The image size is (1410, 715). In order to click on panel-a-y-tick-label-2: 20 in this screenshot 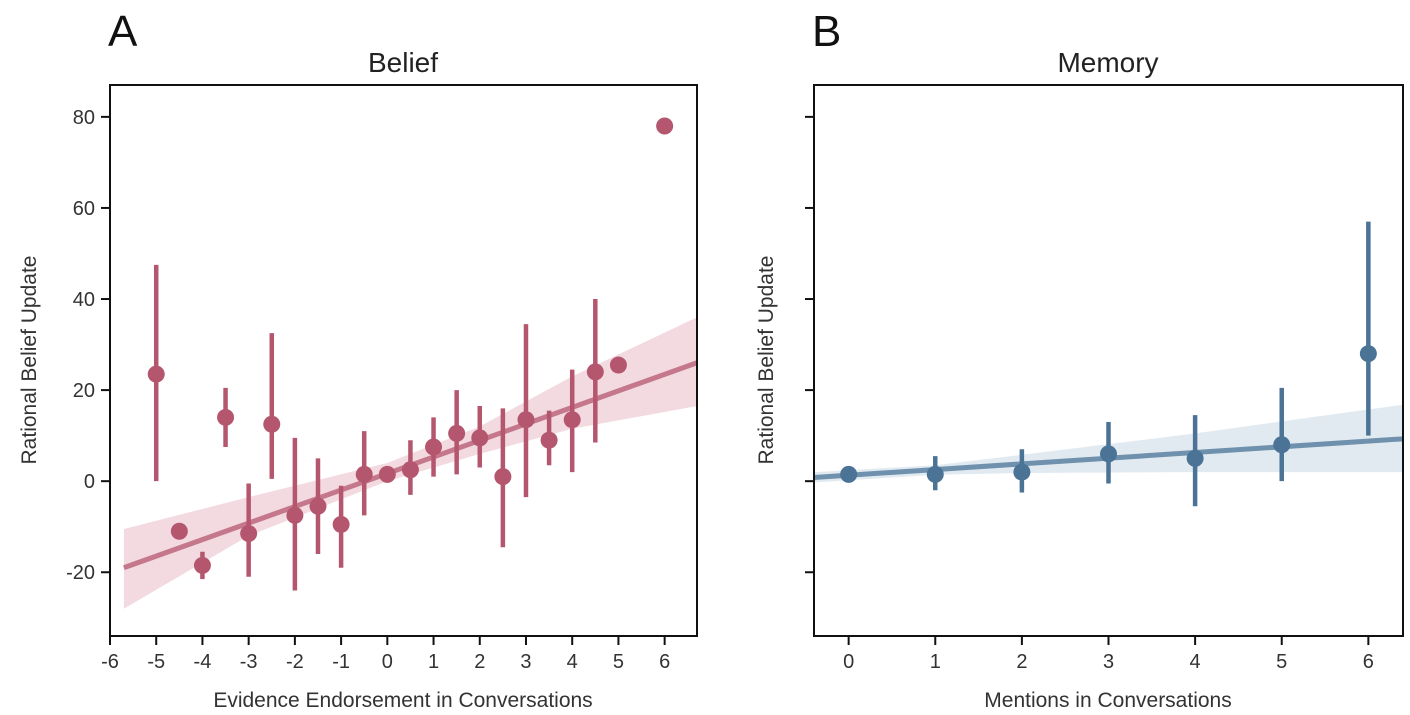, I will do `click(84, 391)`.